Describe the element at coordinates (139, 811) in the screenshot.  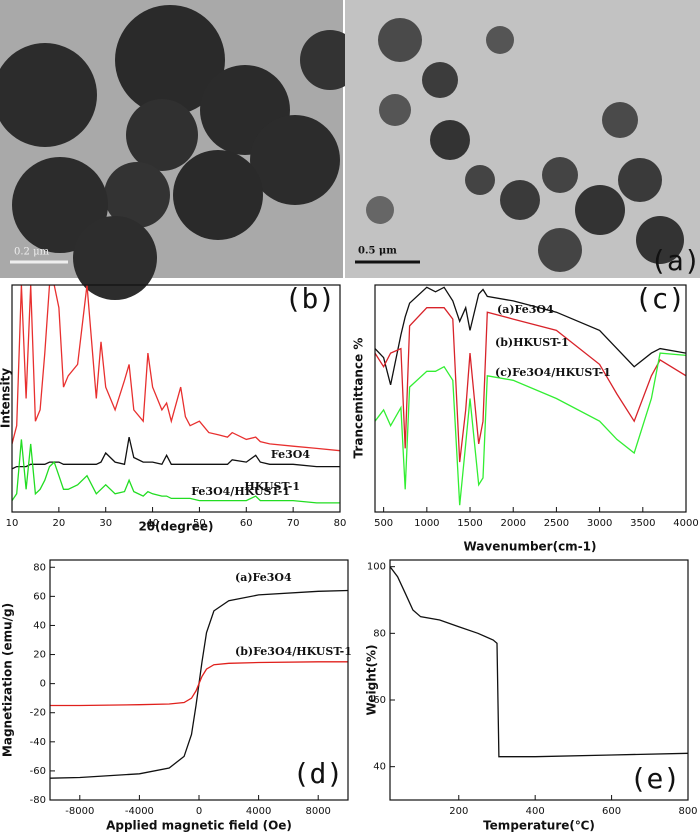
I see `x-tick-label: -4000` at that location.